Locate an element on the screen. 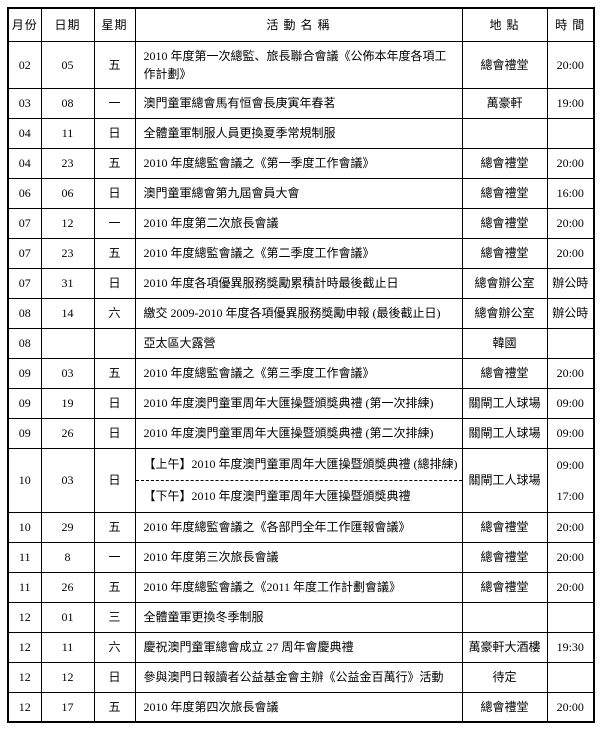 The image size is (600, 754). table-row: 04 23 五 2010 年度總監會議之《第一季度工作會議》 總會禮堂 20:00 is located at coordinates (301, 163).